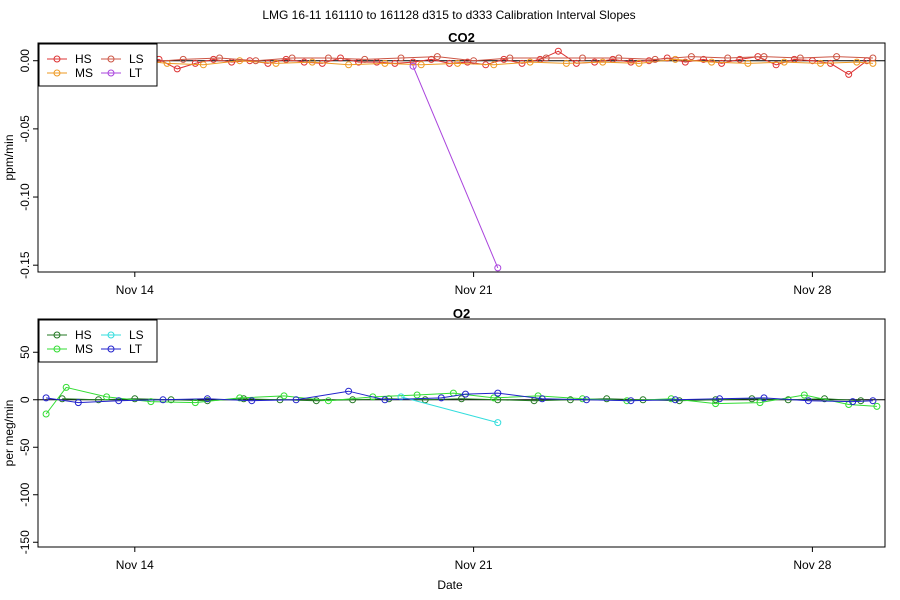  Describe the element at coordinates (450, 585) in the screenshot. I see `x-axis-label: Date` at that location.